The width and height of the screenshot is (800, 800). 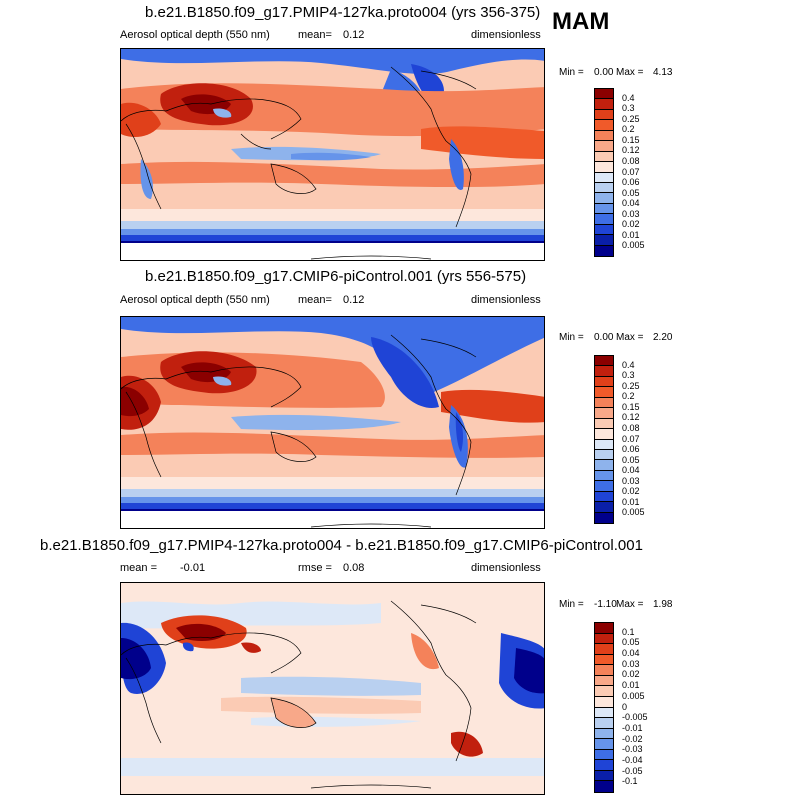 I want to click on colorbar-level-label: 0.15, so click(x=631, y=406).